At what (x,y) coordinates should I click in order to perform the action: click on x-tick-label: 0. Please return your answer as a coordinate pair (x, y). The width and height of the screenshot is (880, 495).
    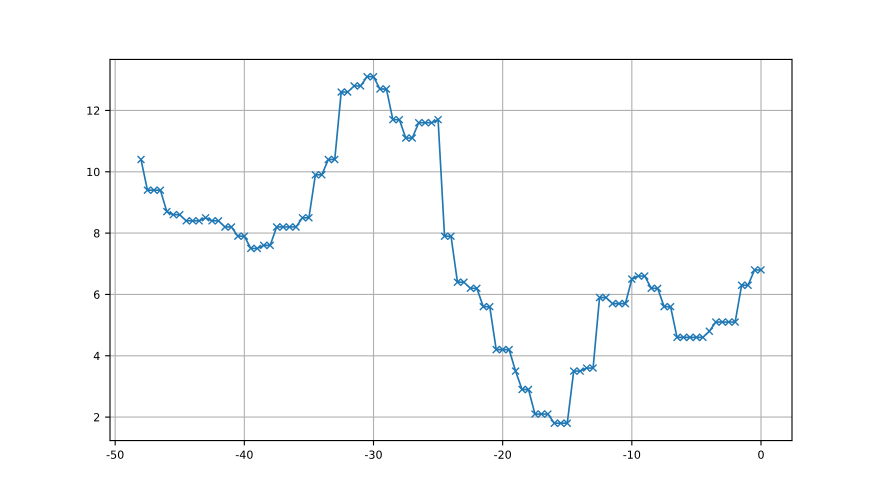
    Looking at the image, I should click on (761, 454).